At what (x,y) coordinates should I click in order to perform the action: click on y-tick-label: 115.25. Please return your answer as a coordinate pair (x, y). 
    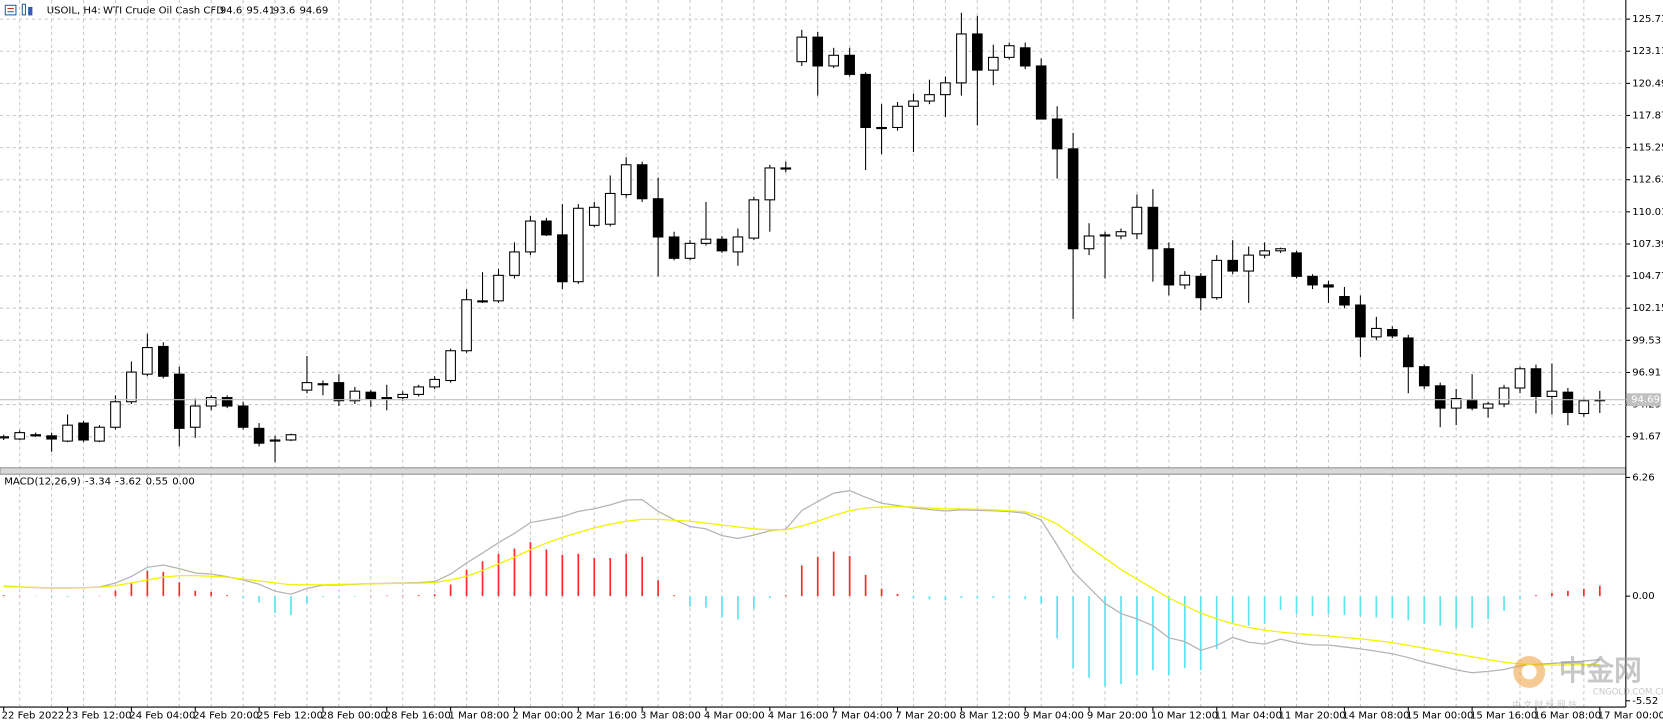
    Looking at the image, I should click on (1647, 148).